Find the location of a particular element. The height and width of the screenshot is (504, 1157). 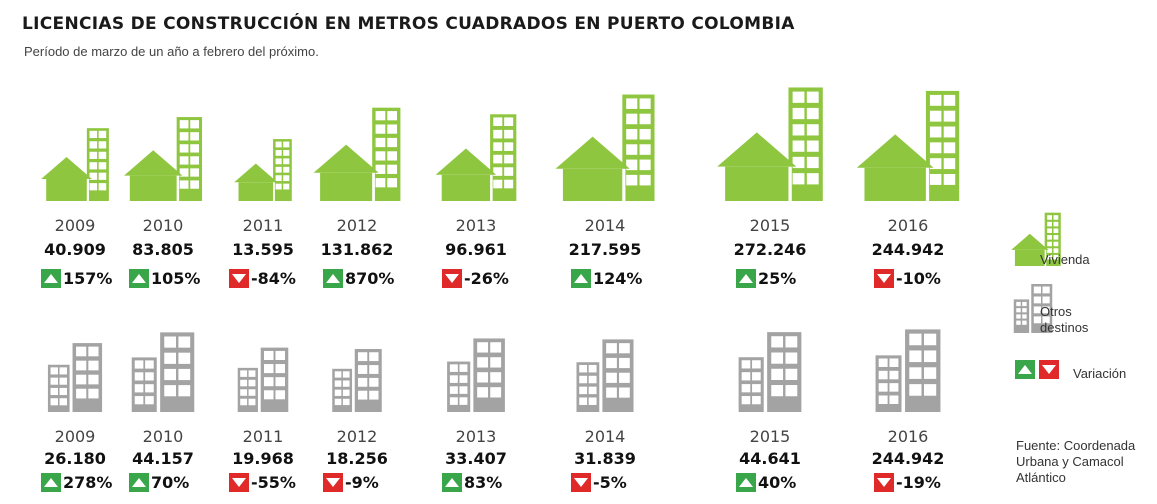

variation-label: -55% is located at coordinates (273, 482).